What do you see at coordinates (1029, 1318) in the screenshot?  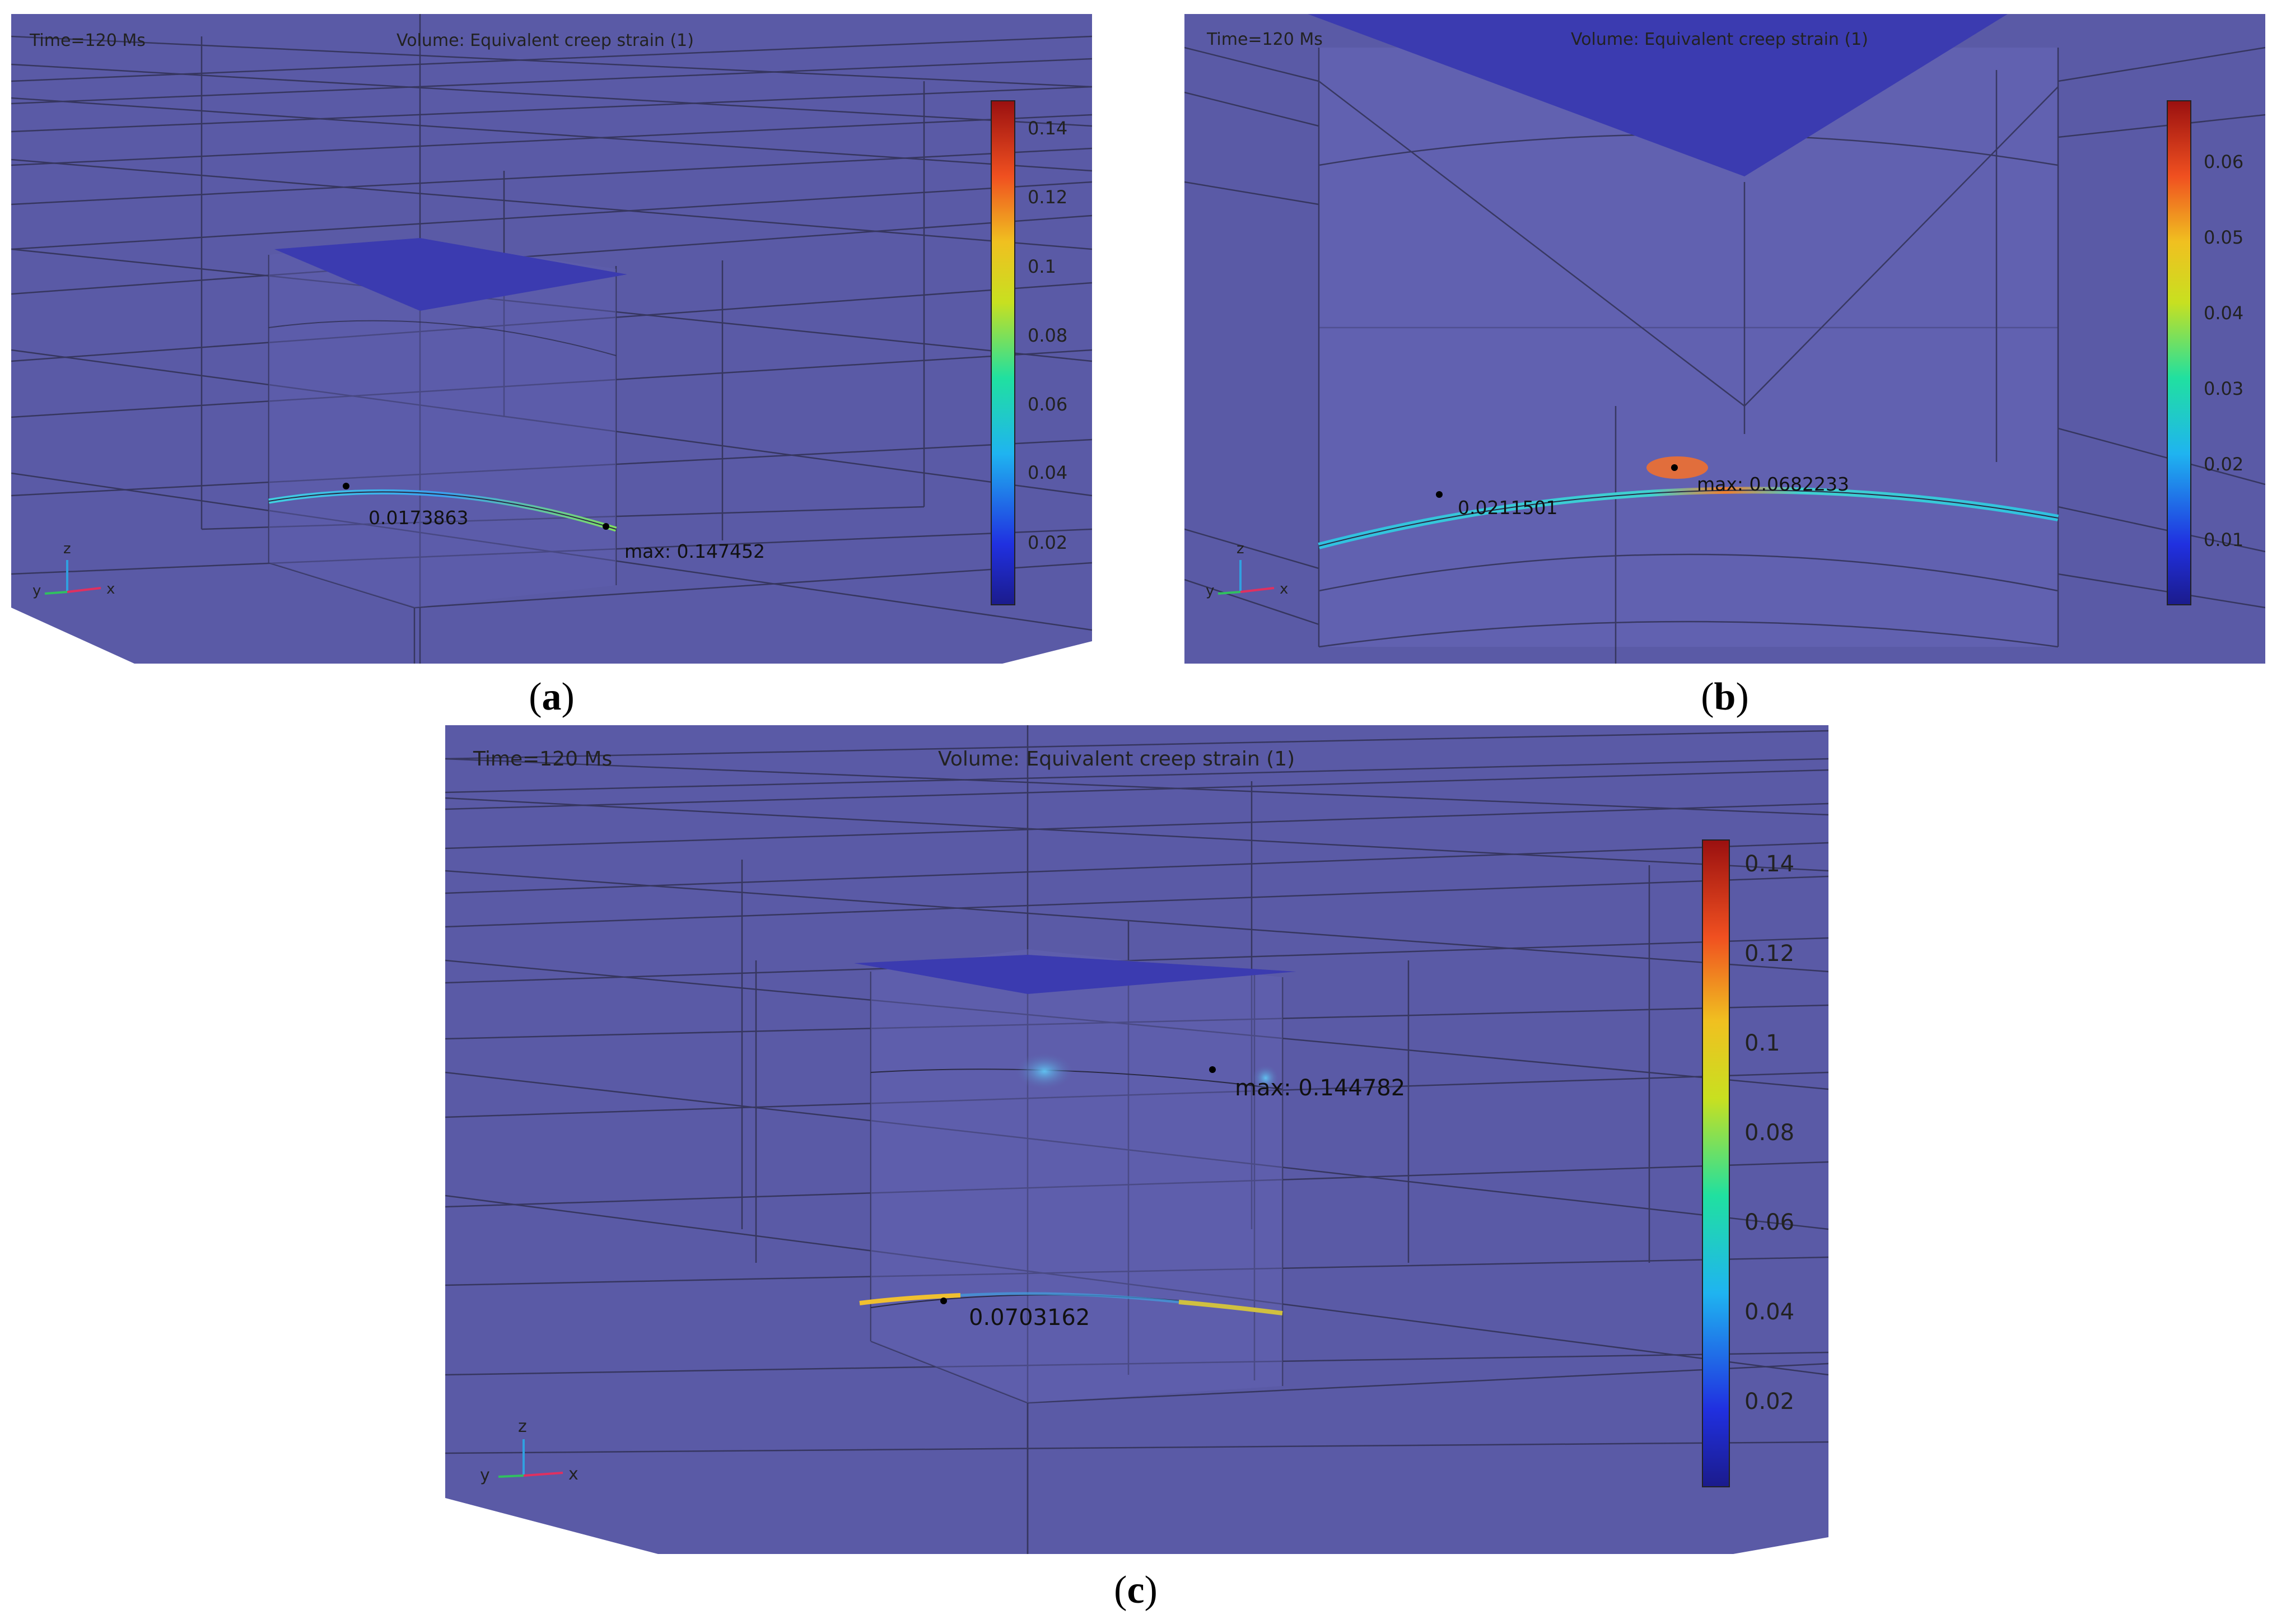 I see `panel-c-probe-label: 0.0703162` at bounding box center [1029, 1318].